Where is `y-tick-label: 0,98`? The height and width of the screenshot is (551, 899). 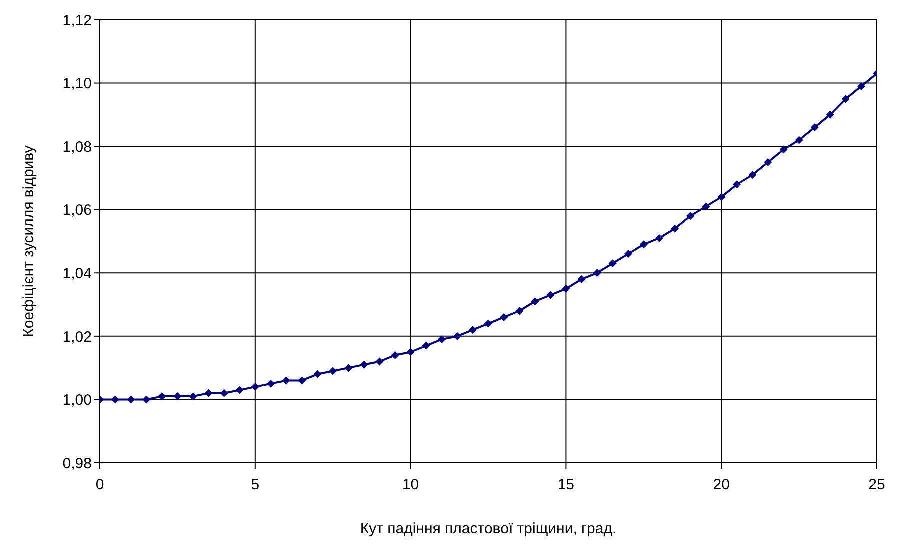
y-tick-label: 0,98 is located at coordinates (77, 463).